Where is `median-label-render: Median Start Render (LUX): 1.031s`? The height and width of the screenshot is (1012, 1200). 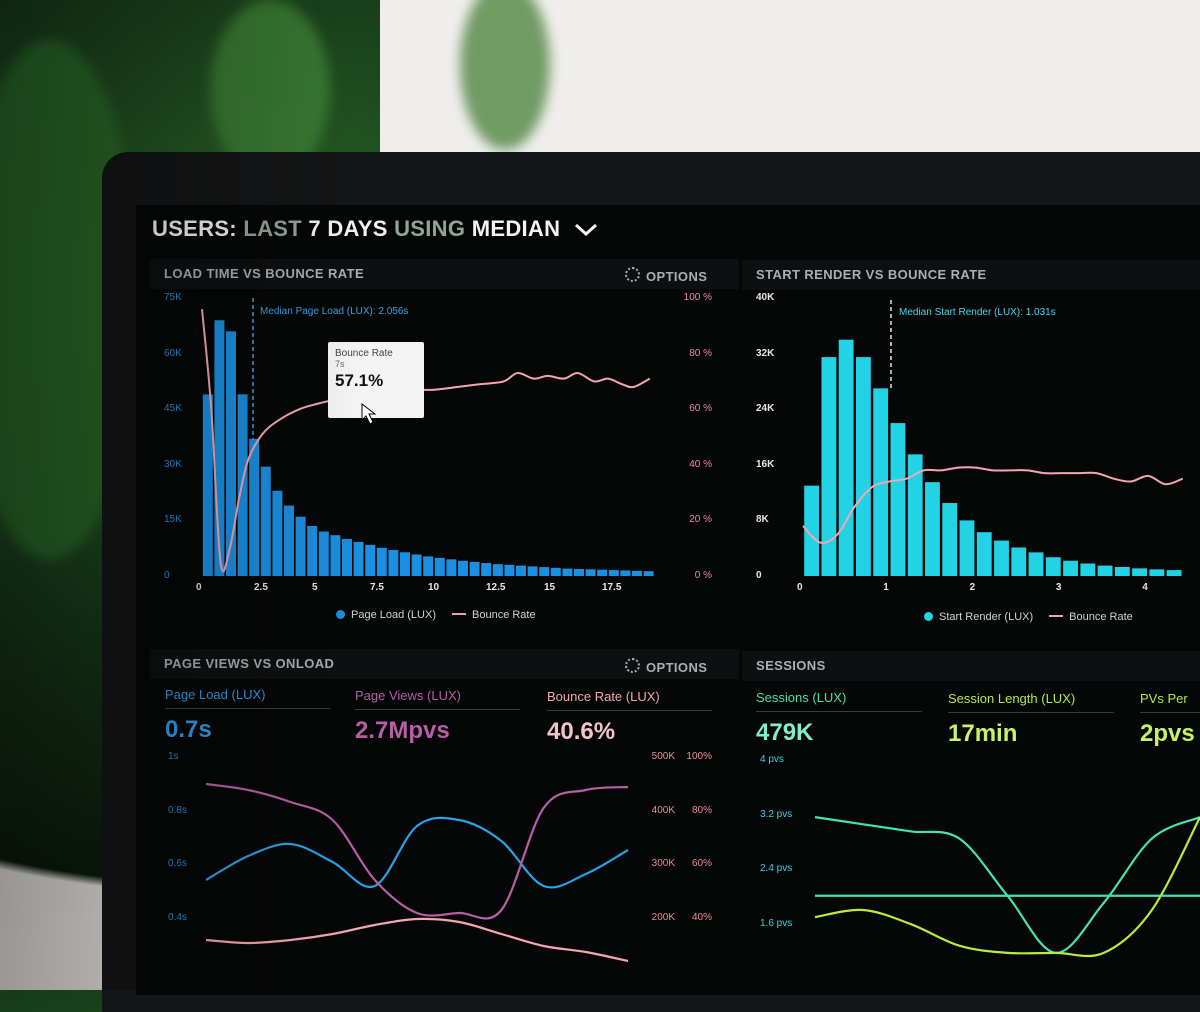 median-label-render: Median Start Render (LUX): 1.031s is located at coordinates (977, 312).